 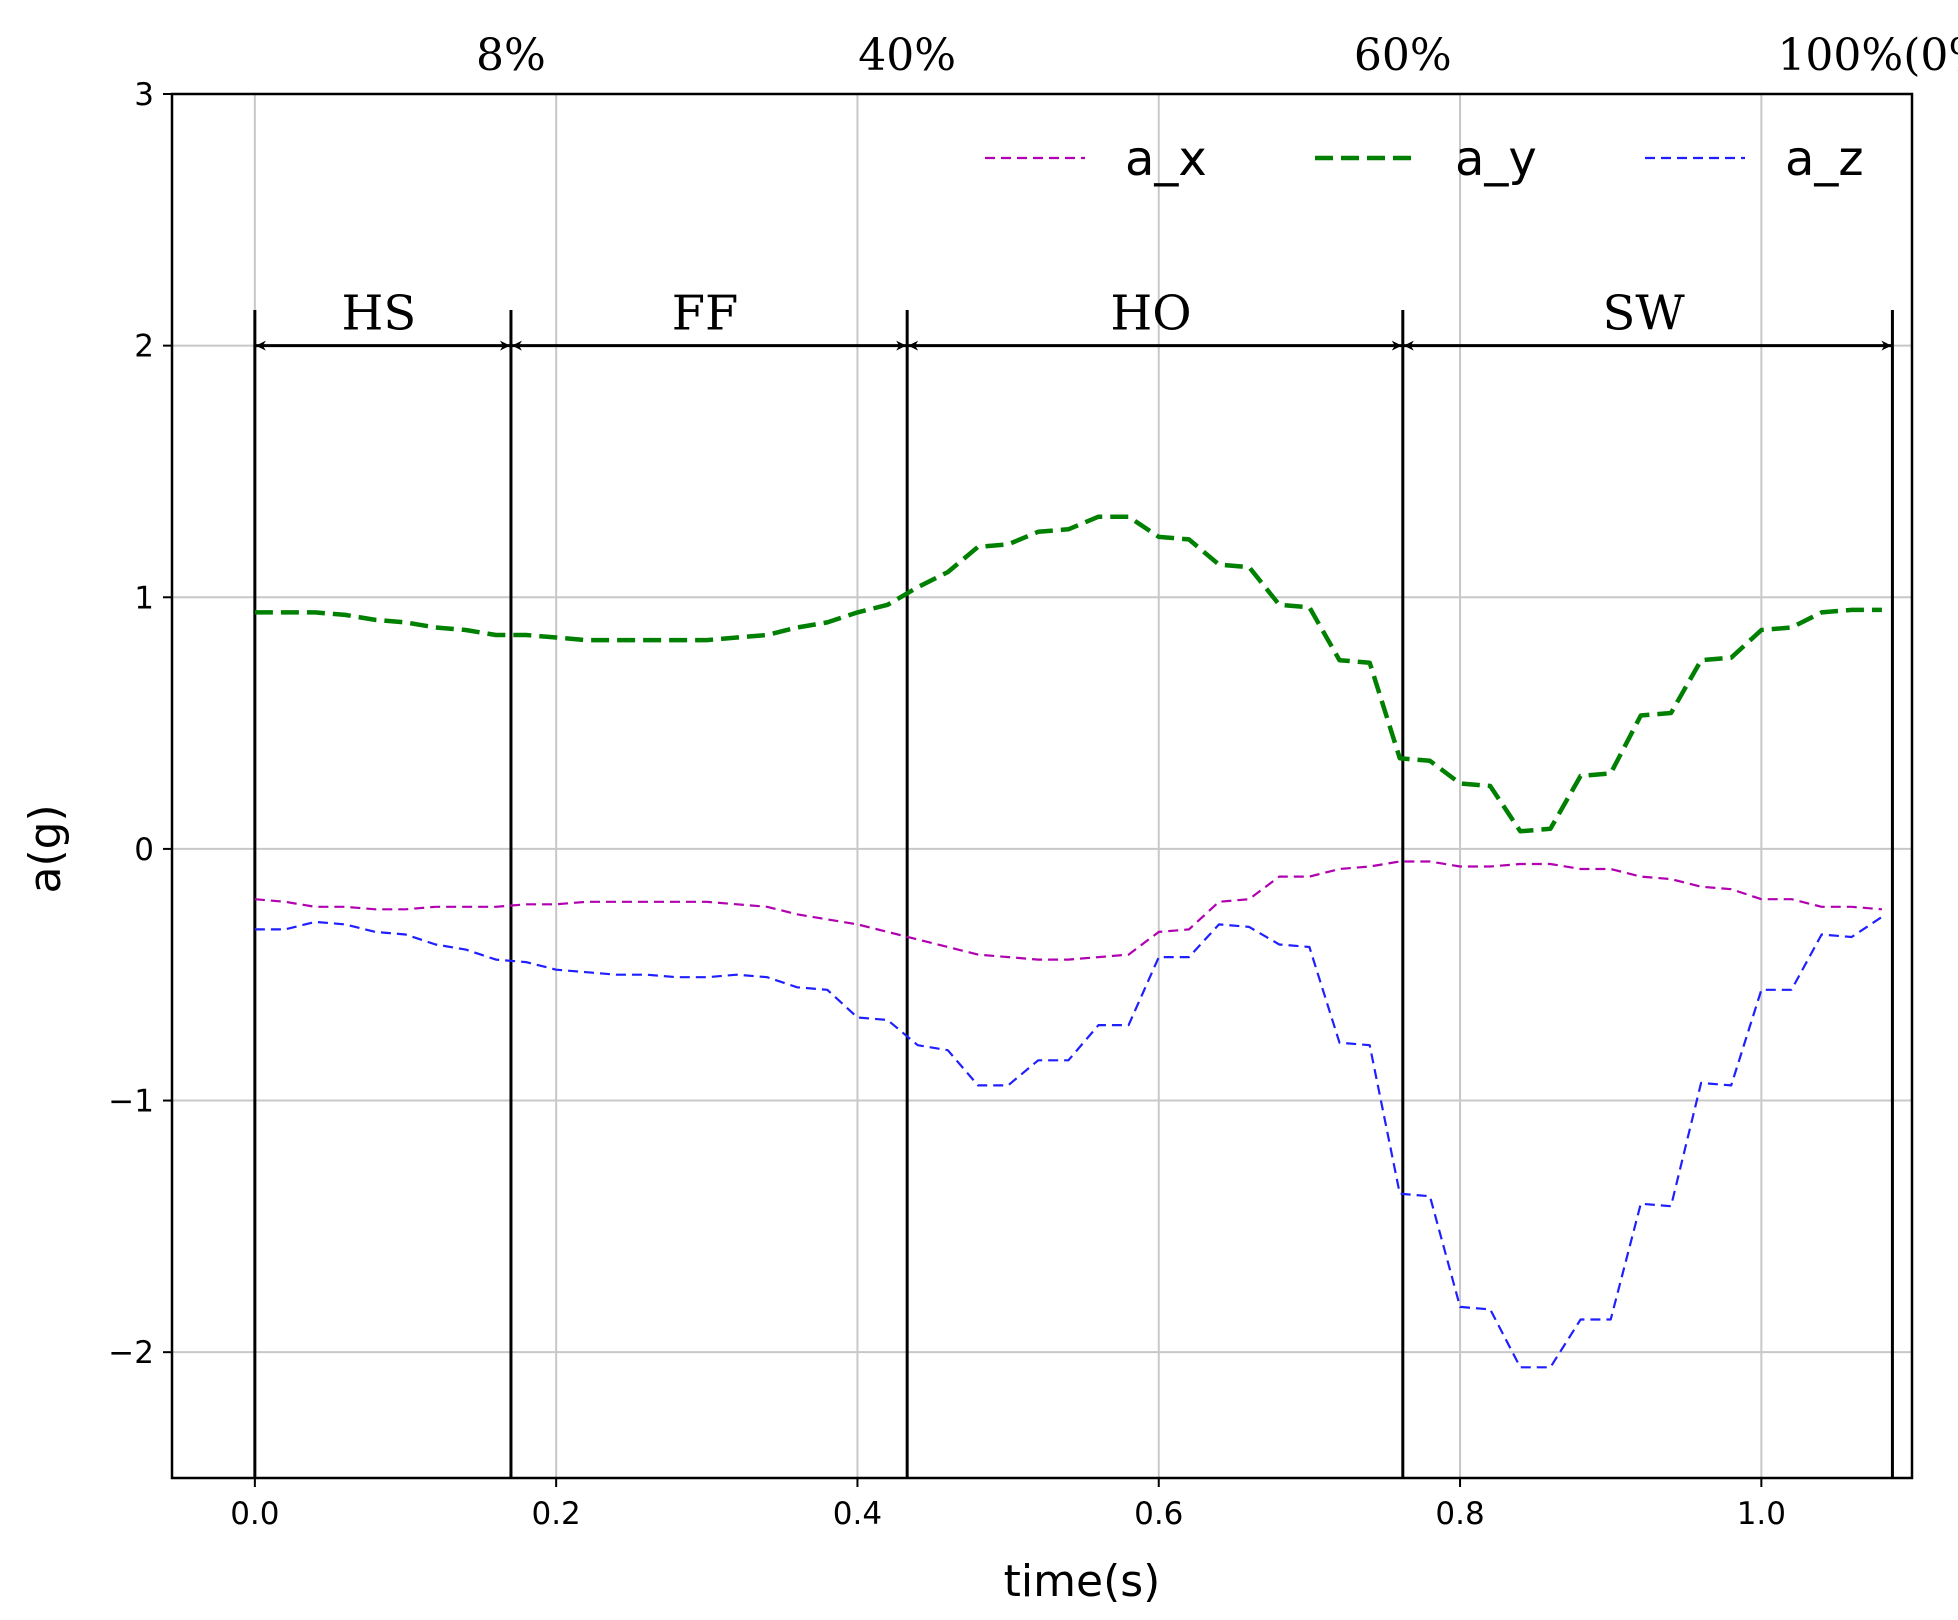 What do you see at coordinates (1867, 55) in the screenshot?
I see `percent-label: 100%(0%)` at bounding box center [1867, 55].